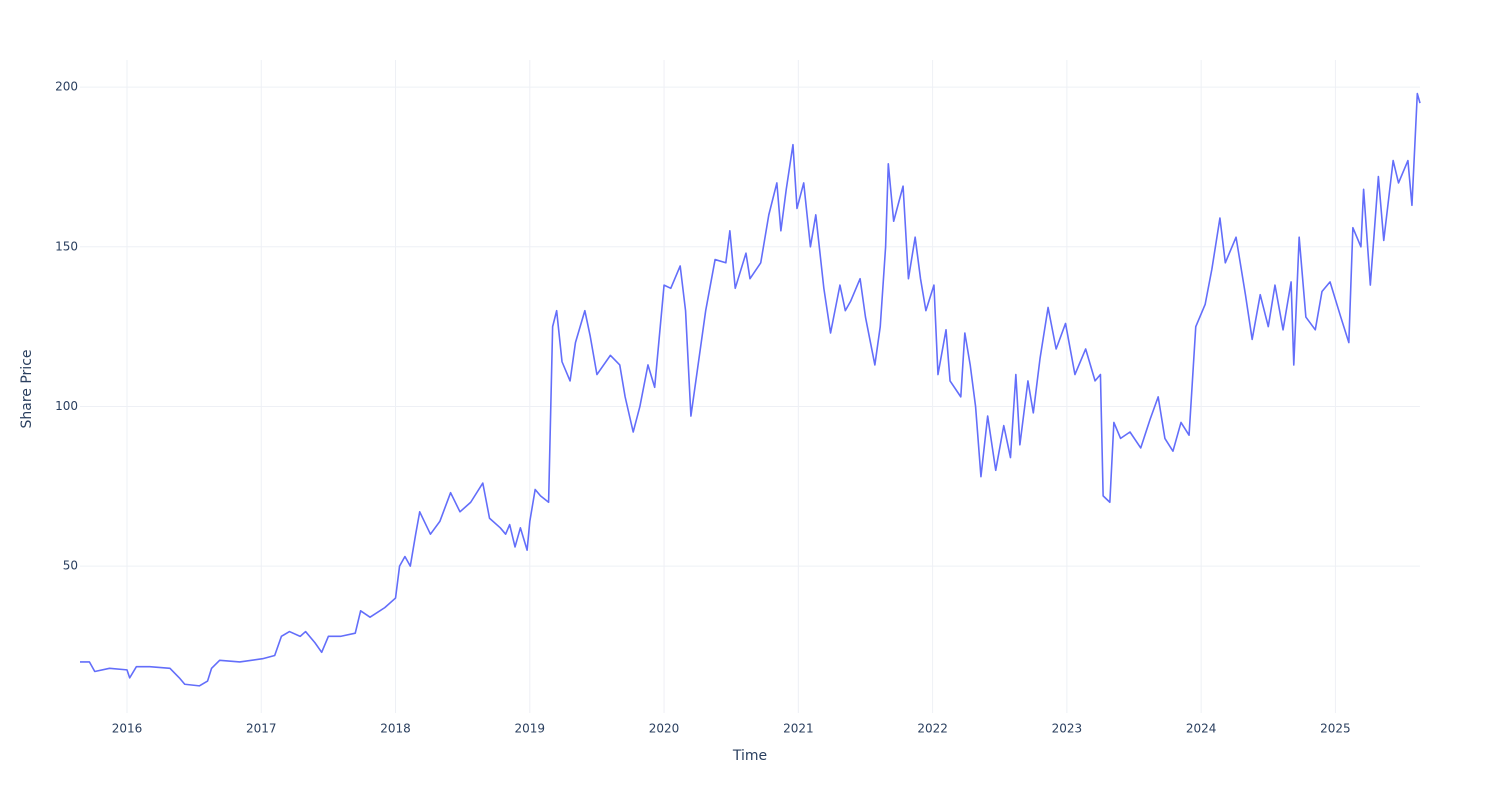  What do you see at coordinates (127, 729) in the screenshot?
I see `x-tick-label: 2016` at bounding box center [127, 729].